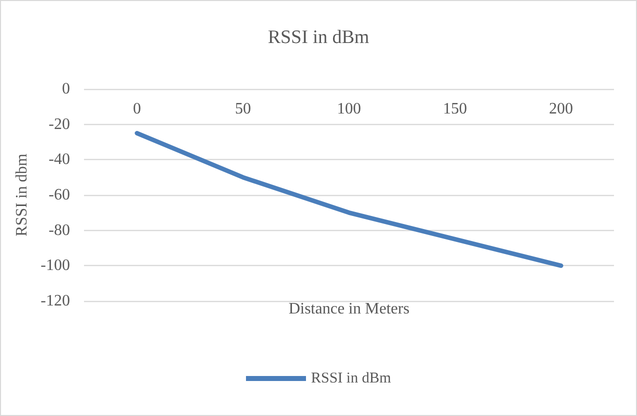 The height and width of the screenshot is (416, 637). Describe the element at coordinates (55, 301) in the screenshot. I see `y-tick-label: -120` at that location.